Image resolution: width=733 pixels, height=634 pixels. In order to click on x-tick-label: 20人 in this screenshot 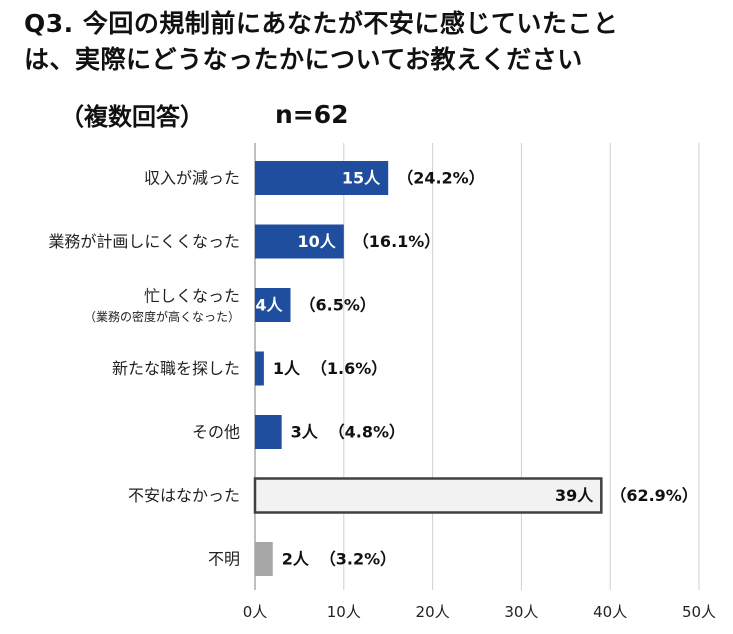, I will do `click(433, 612)`.